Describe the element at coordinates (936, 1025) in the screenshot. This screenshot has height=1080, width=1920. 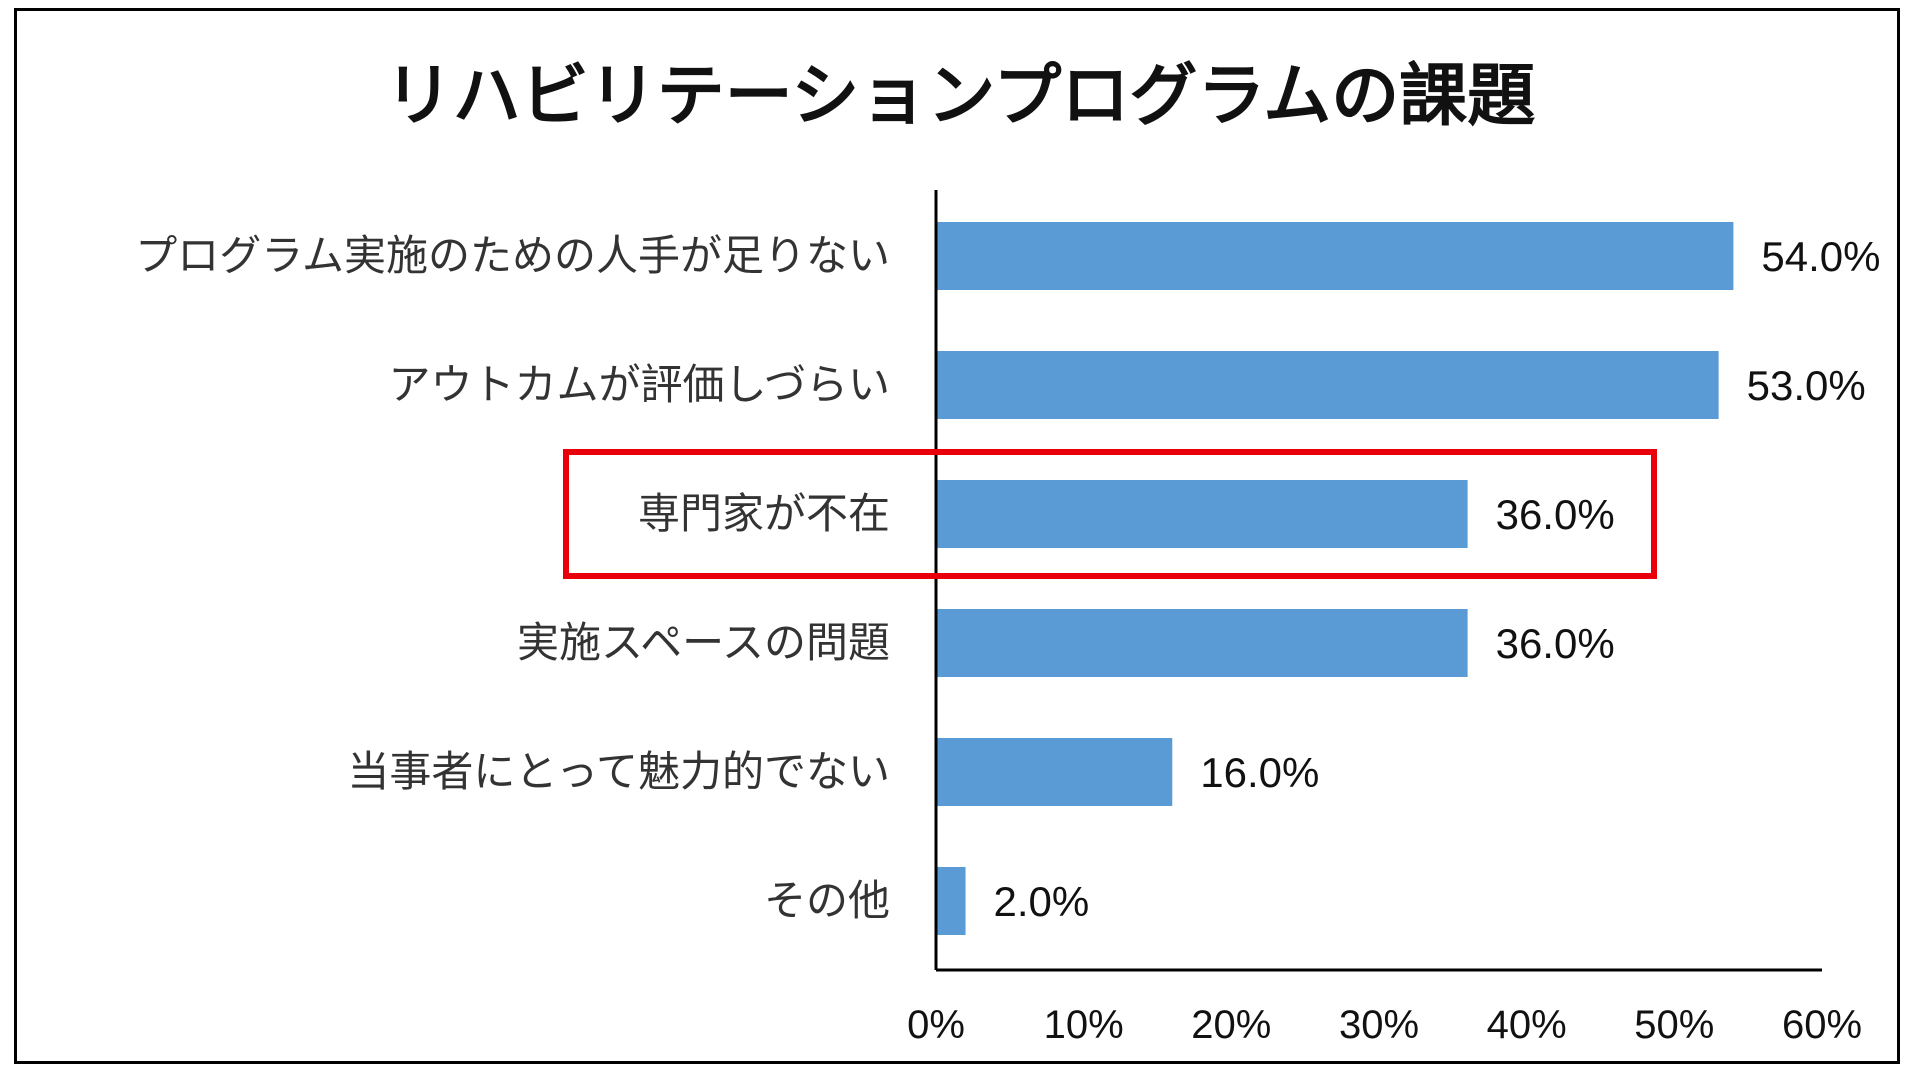
I see `x-tick-label: 0%` at that location.